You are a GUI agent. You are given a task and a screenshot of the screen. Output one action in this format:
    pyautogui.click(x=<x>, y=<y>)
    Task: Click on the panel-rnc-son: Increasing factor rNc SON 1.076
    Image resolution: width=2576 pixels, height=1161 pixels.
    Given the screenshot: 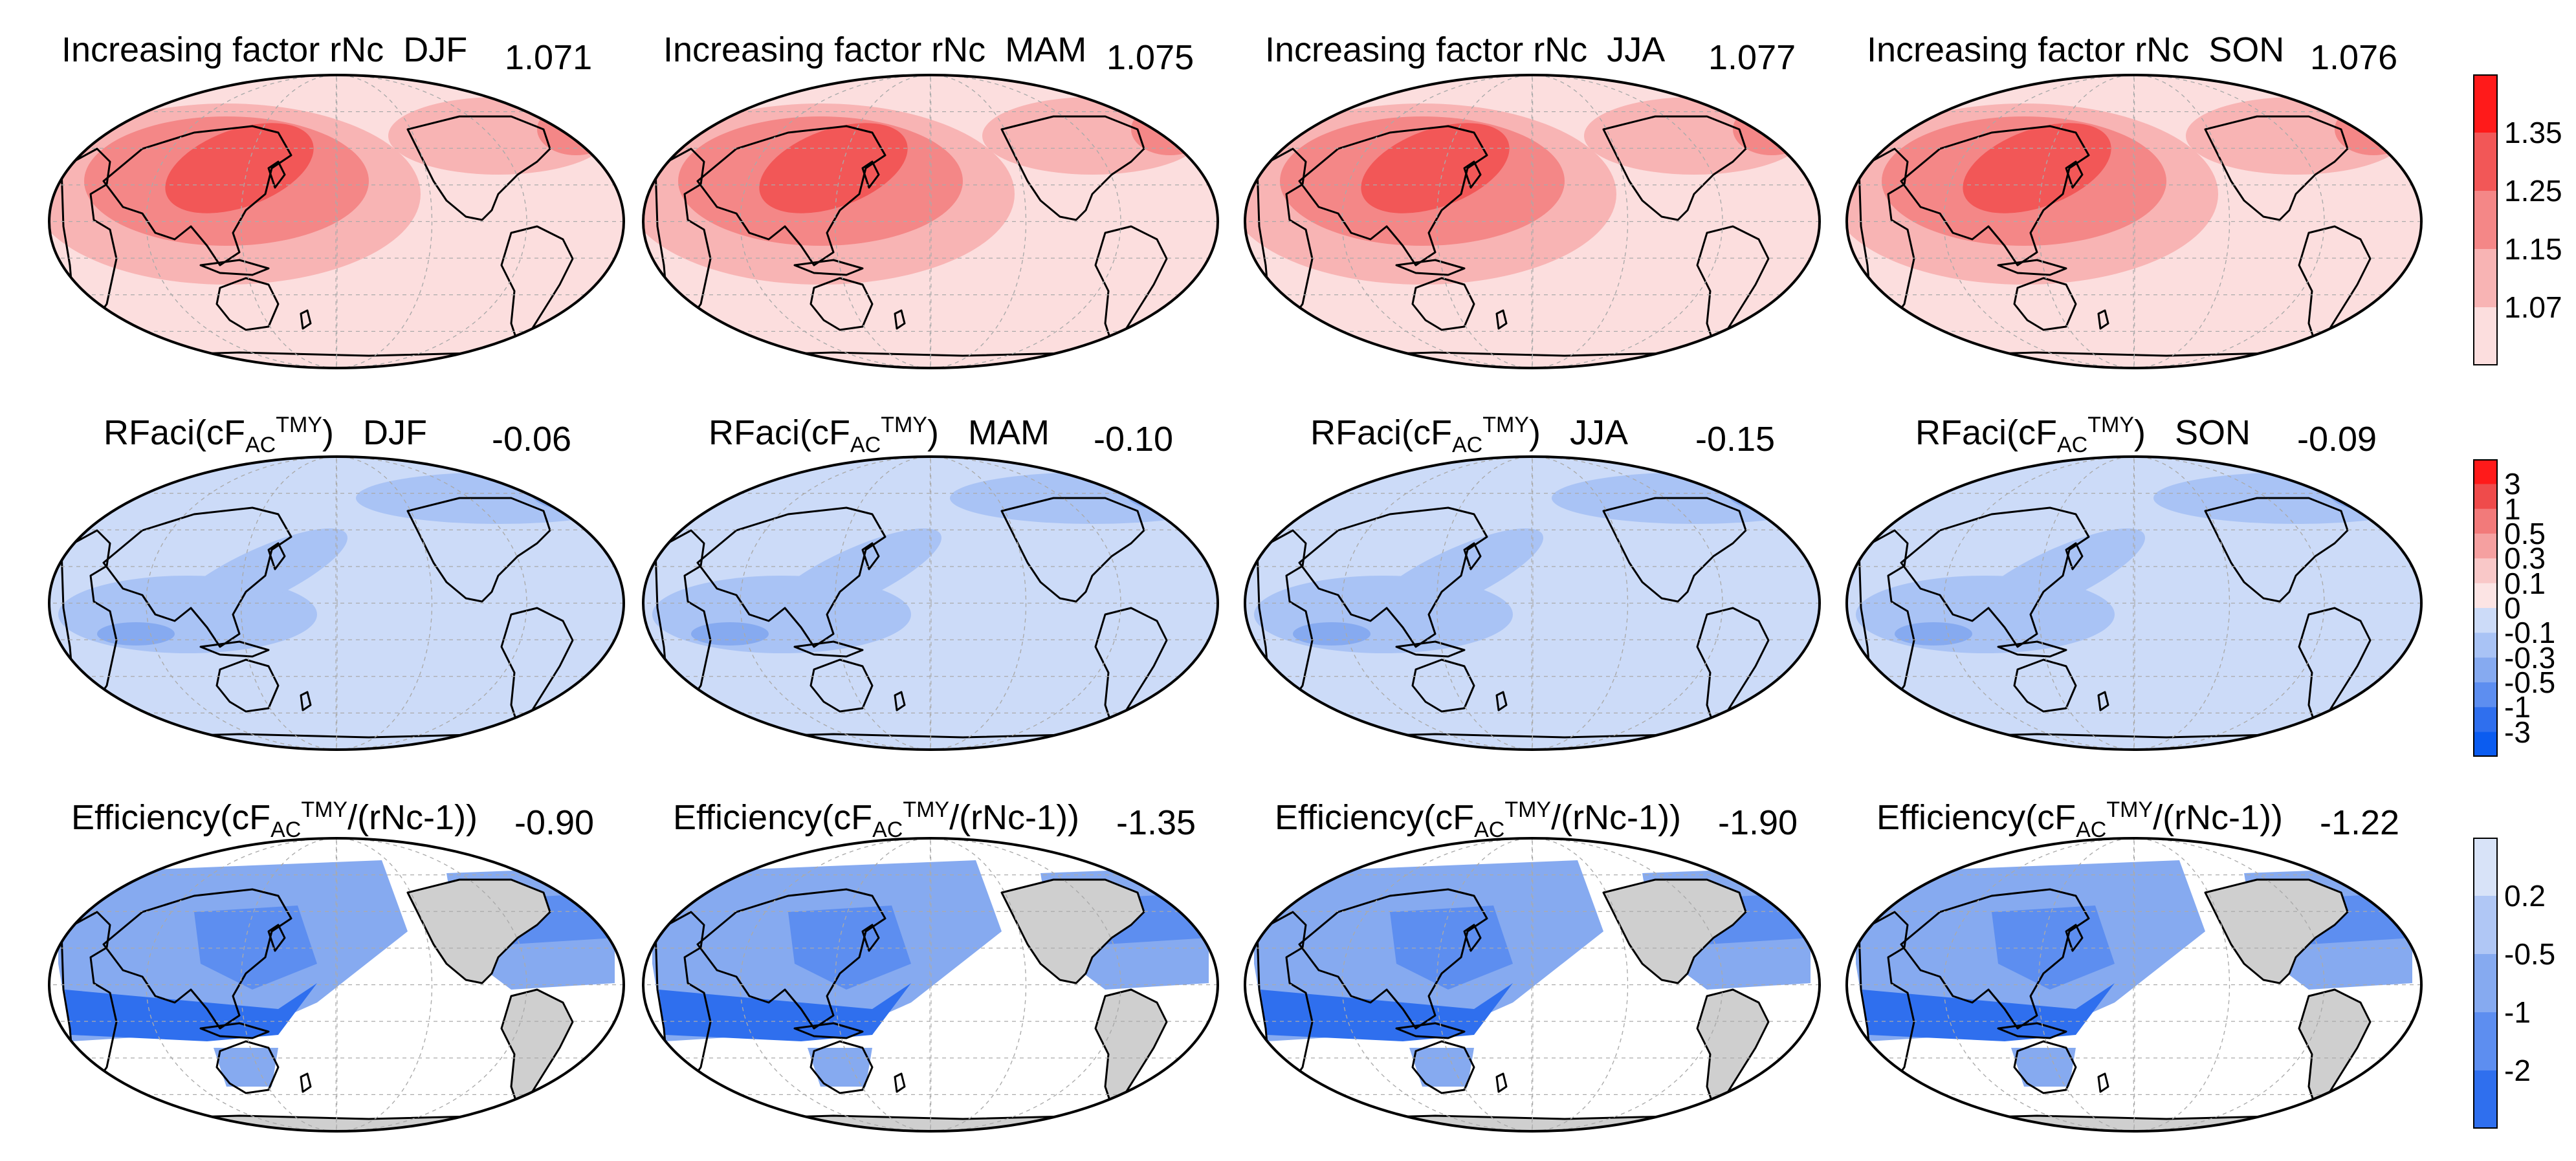 What is the action you would take?
    pyautogui.click(x=2116, y=191)
    